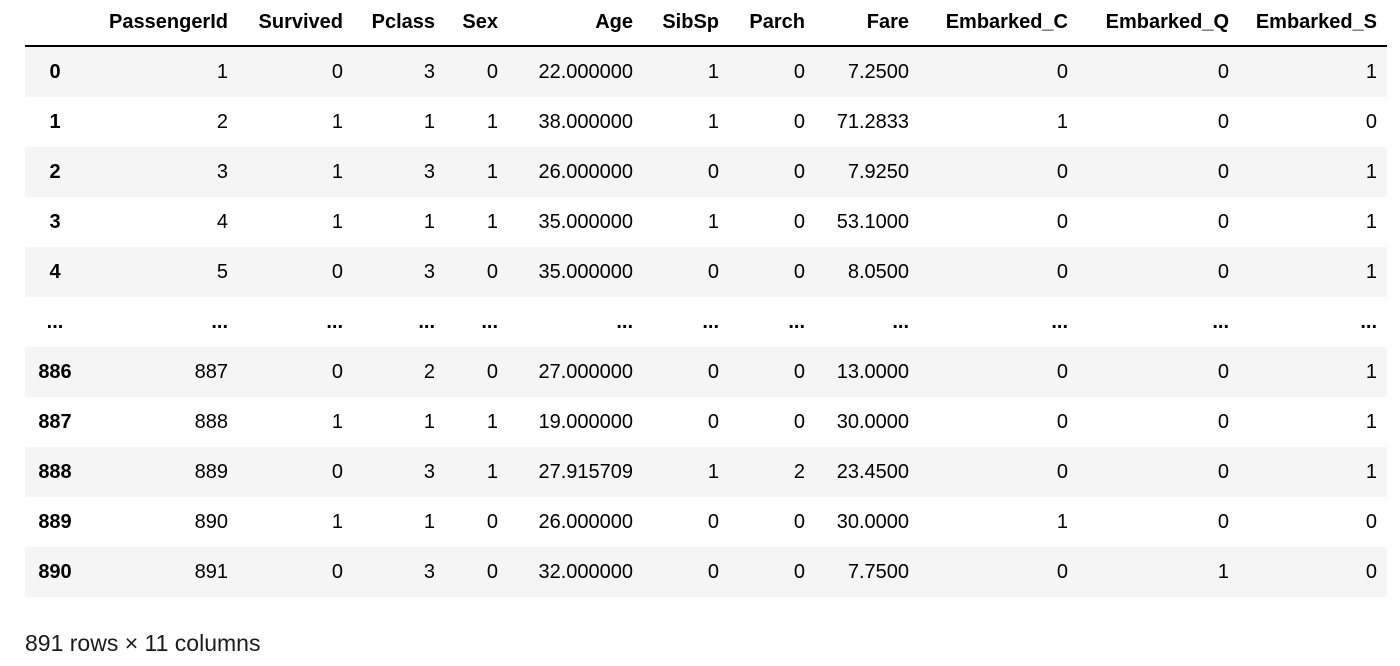  I want to click on table-cell: 32.000000, so click(585, 571).